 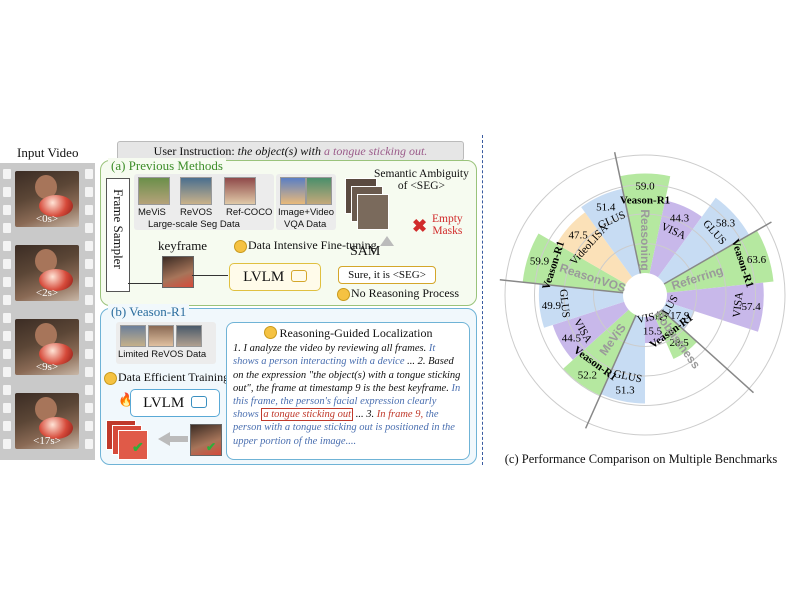 I want to click on keyframe-mask, so click(x=206, y=440).